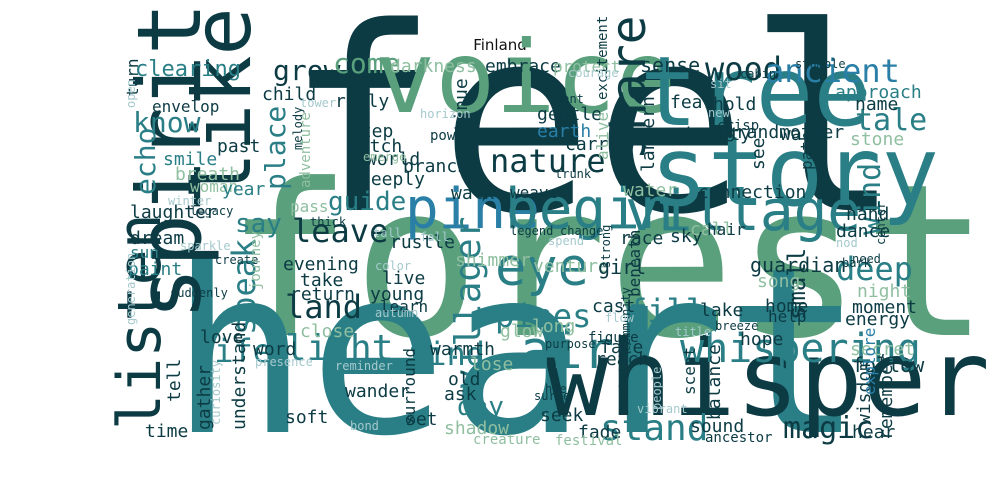 The width and height of the screenshot is (1000, 500). I want to click on word-pines: pines, so click(543, 316).